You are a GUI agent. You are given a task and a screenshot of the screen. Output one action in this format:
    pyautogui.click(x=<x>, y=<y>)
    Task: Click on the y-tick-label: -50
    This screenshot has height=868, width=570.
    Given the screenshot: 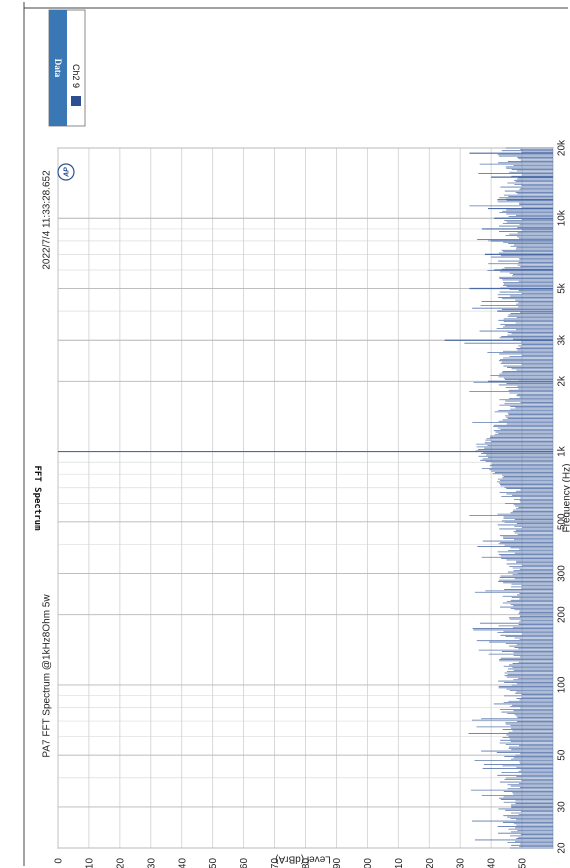 What is the action you would take?
    pyautogui.click(x=213, y=863)
    